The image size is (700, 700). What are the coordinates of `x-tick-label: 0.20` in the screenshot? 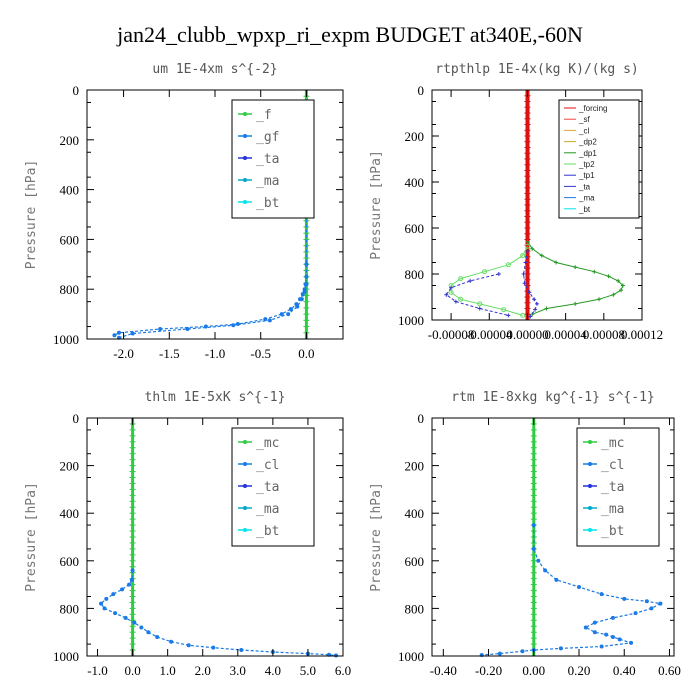 It's located at (579, 670).